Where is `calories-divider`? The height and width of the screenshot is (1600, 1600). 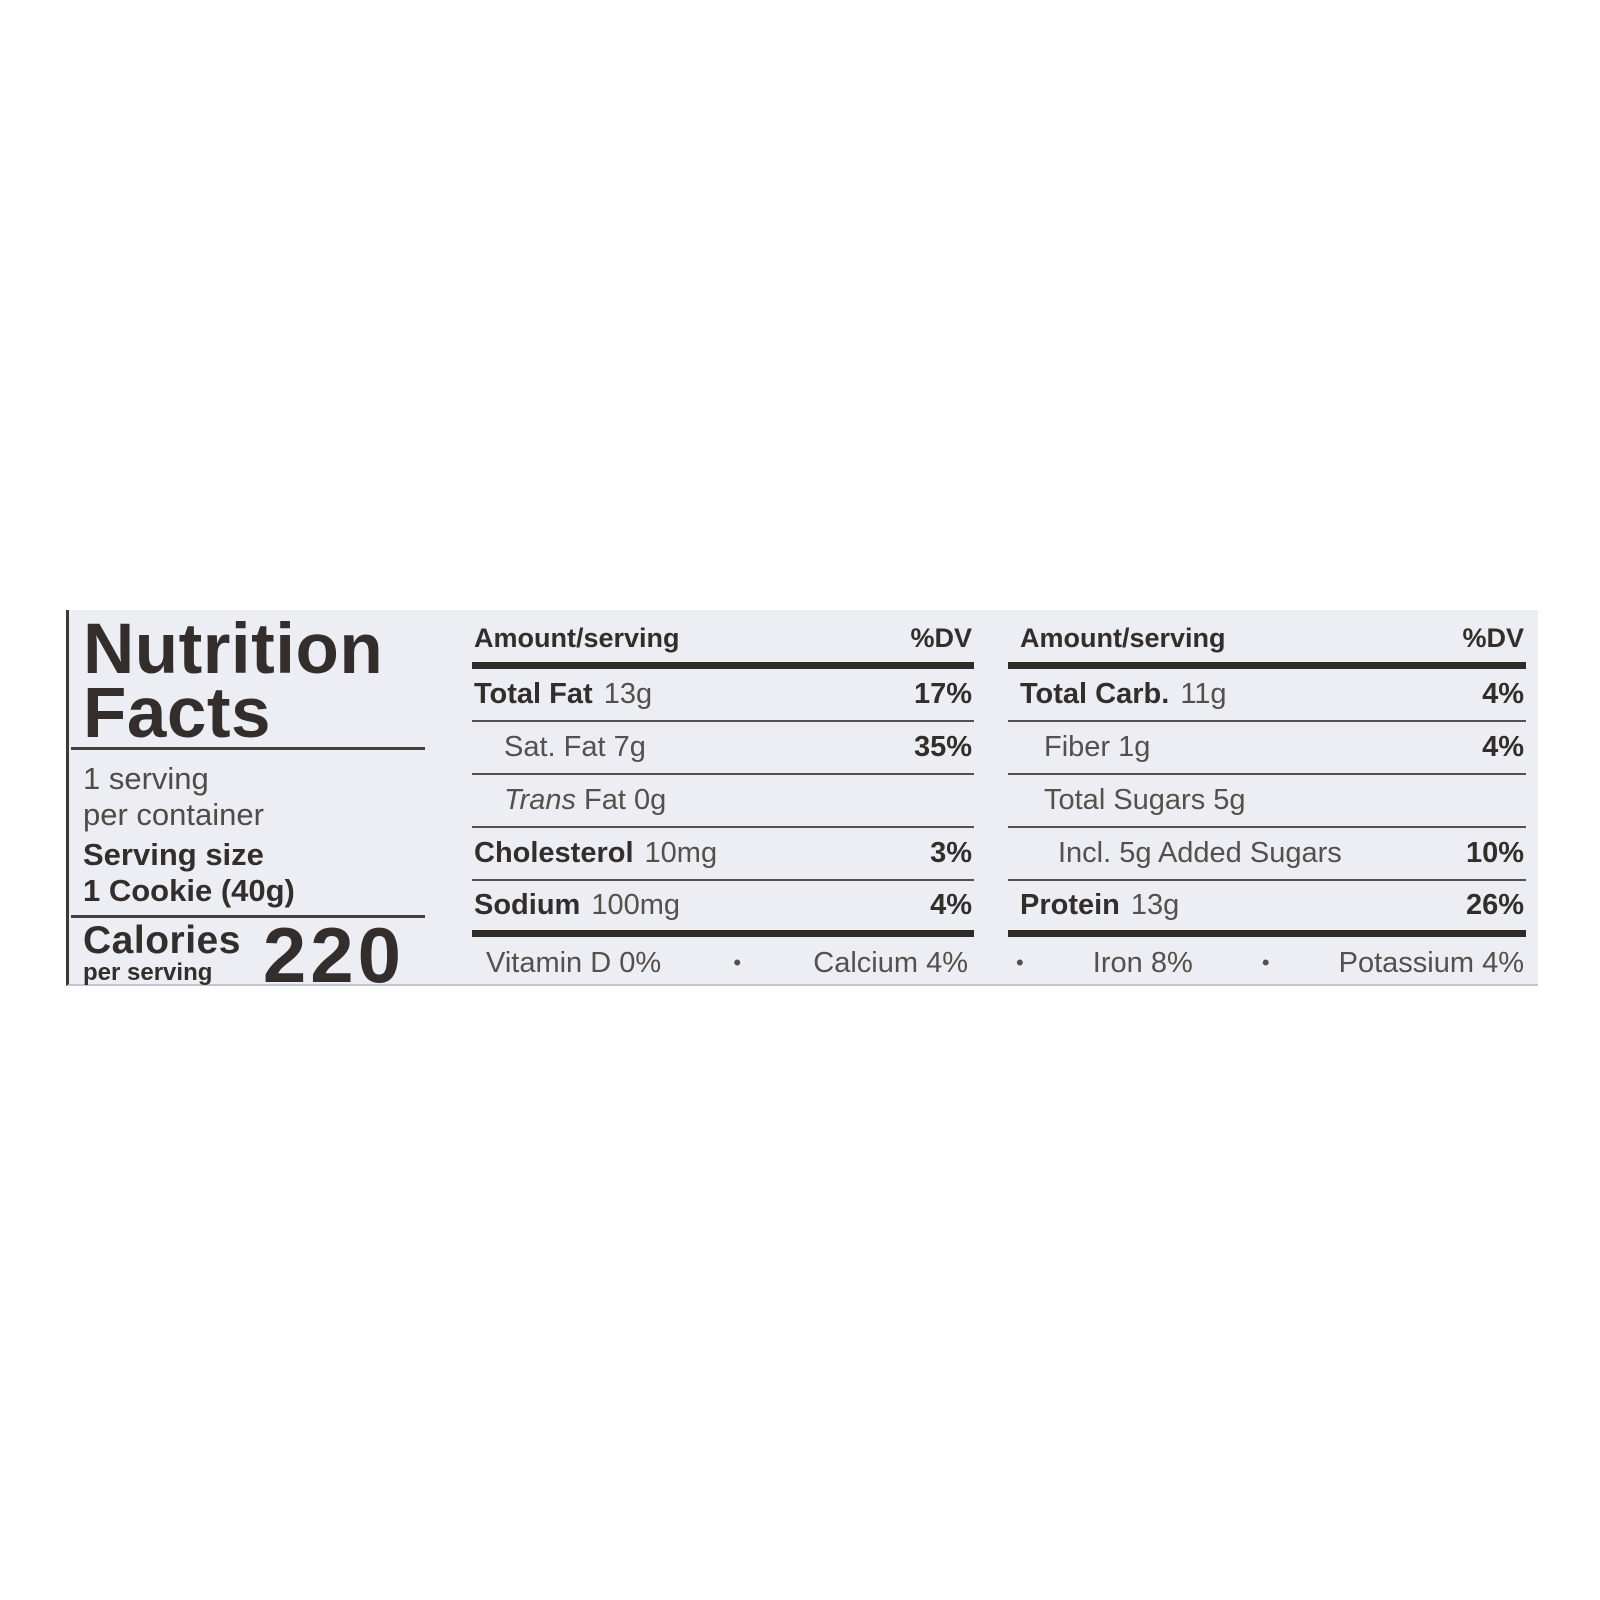 calories-divider is located at coordinates (248, 916).